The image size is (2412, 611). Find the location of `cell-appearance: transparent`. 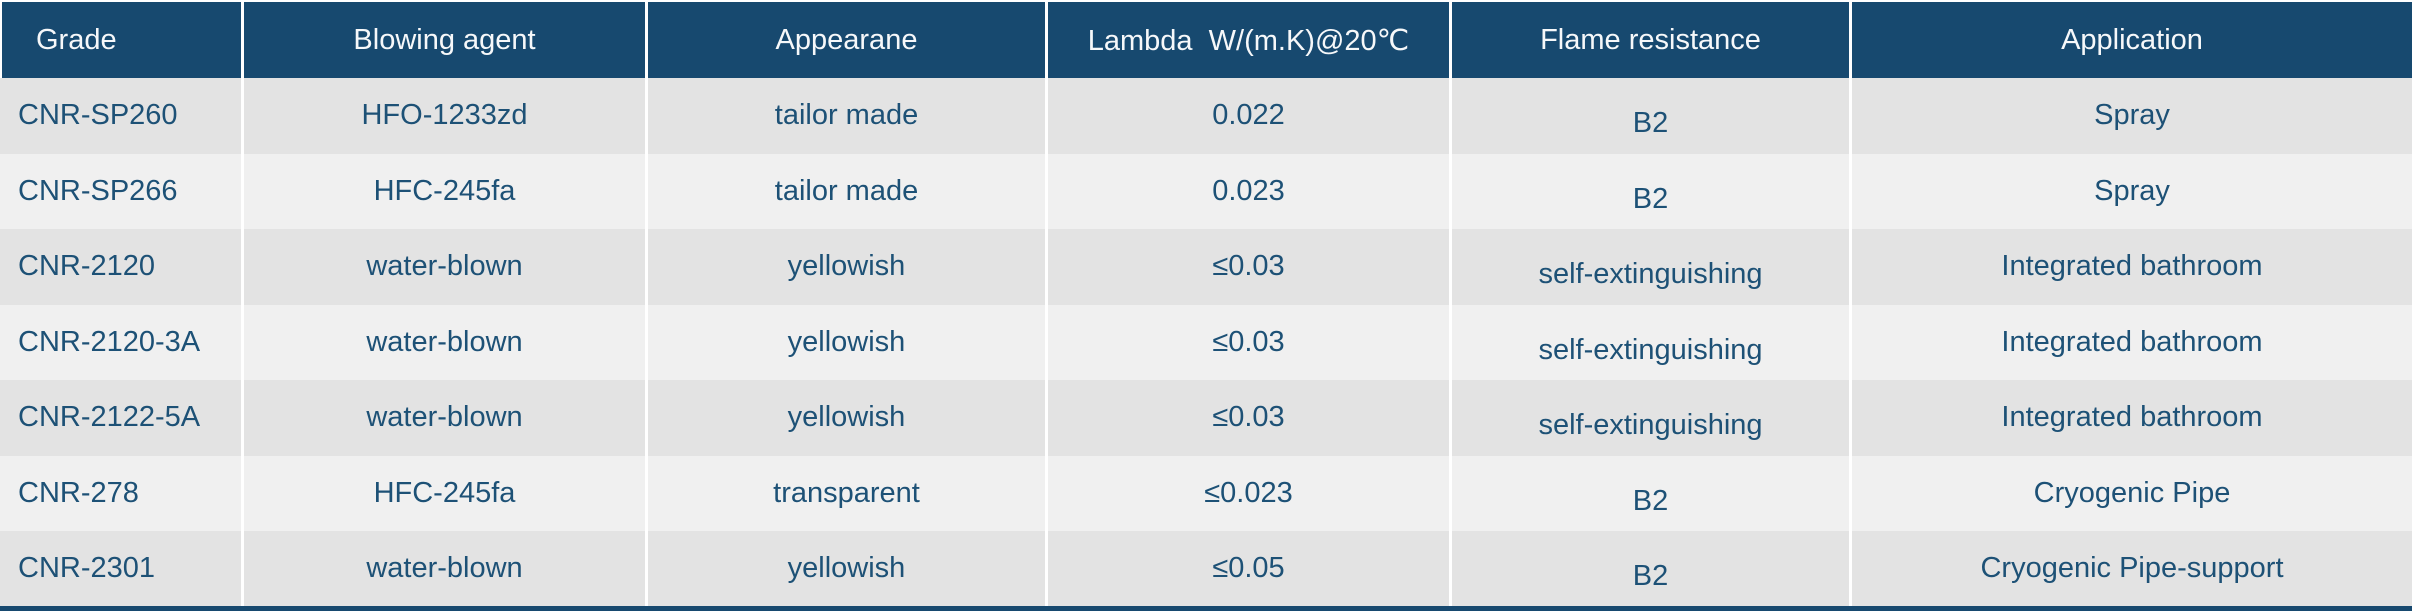

cell-appearance: transparent is located at coordinates (845, 493).